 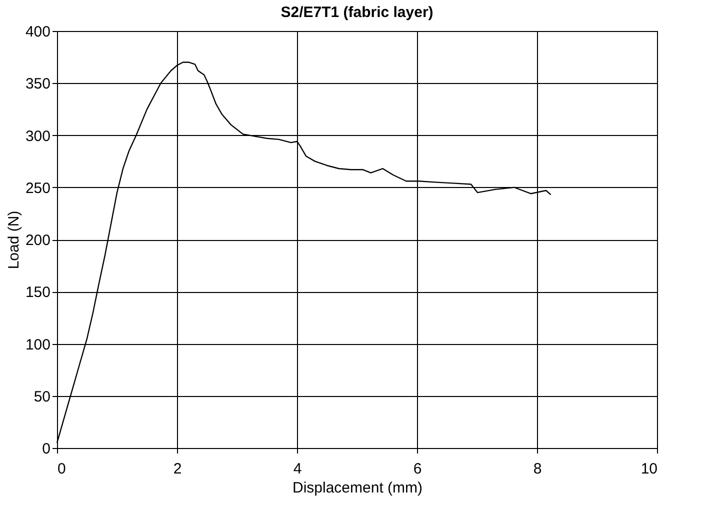 I want to click on y-tick-label: 150, so click(x=37, y=293).